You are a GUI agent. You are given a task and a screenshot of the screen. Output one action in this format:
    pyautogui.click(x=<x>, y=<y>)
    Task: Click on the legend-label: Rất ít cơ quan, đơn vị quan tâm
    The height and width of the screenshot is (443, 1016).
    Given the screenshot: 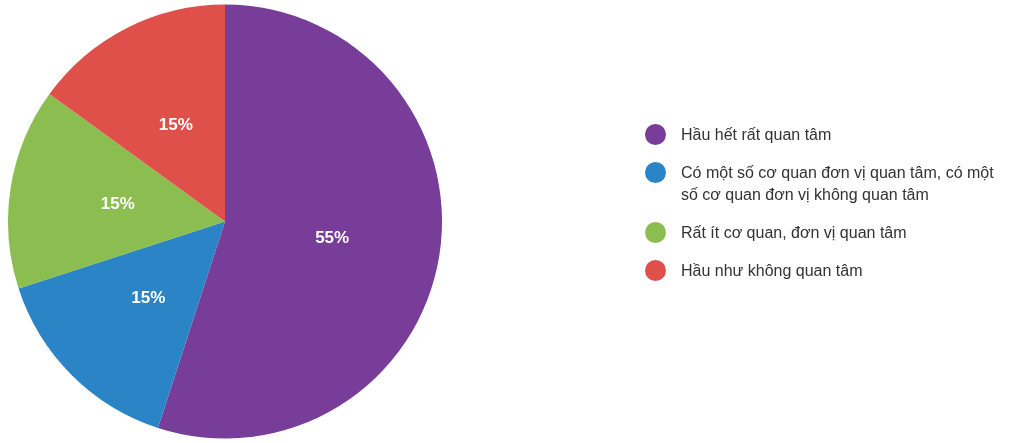 What is the action you would take?
    pyautogui.click(x=794, y=233)
    